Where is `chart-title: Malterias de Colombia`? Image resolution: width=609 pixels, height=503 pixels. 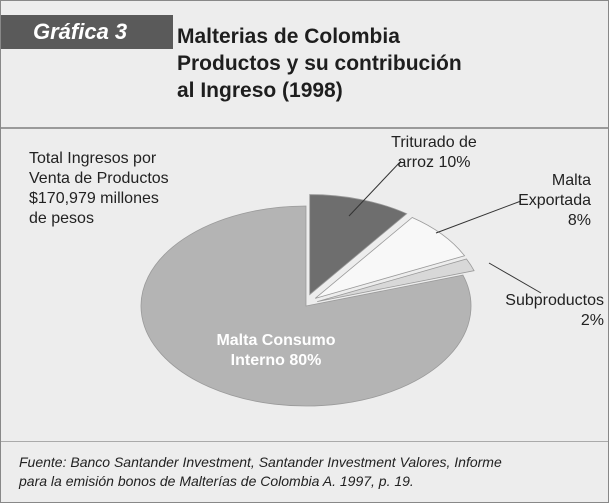
chart-title: Malterias de Colombia is located at coordinates (288, 36).